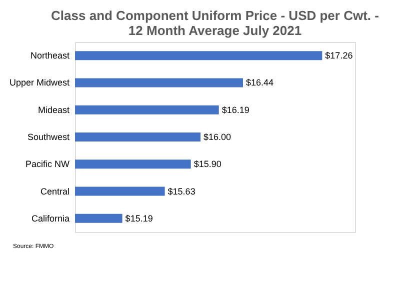 Image resolution: width=399 pixels, height=290 pixels. Describe the element at coordinates (339, 55) in the screenshot. I see `data-label: $17.26` at that location.